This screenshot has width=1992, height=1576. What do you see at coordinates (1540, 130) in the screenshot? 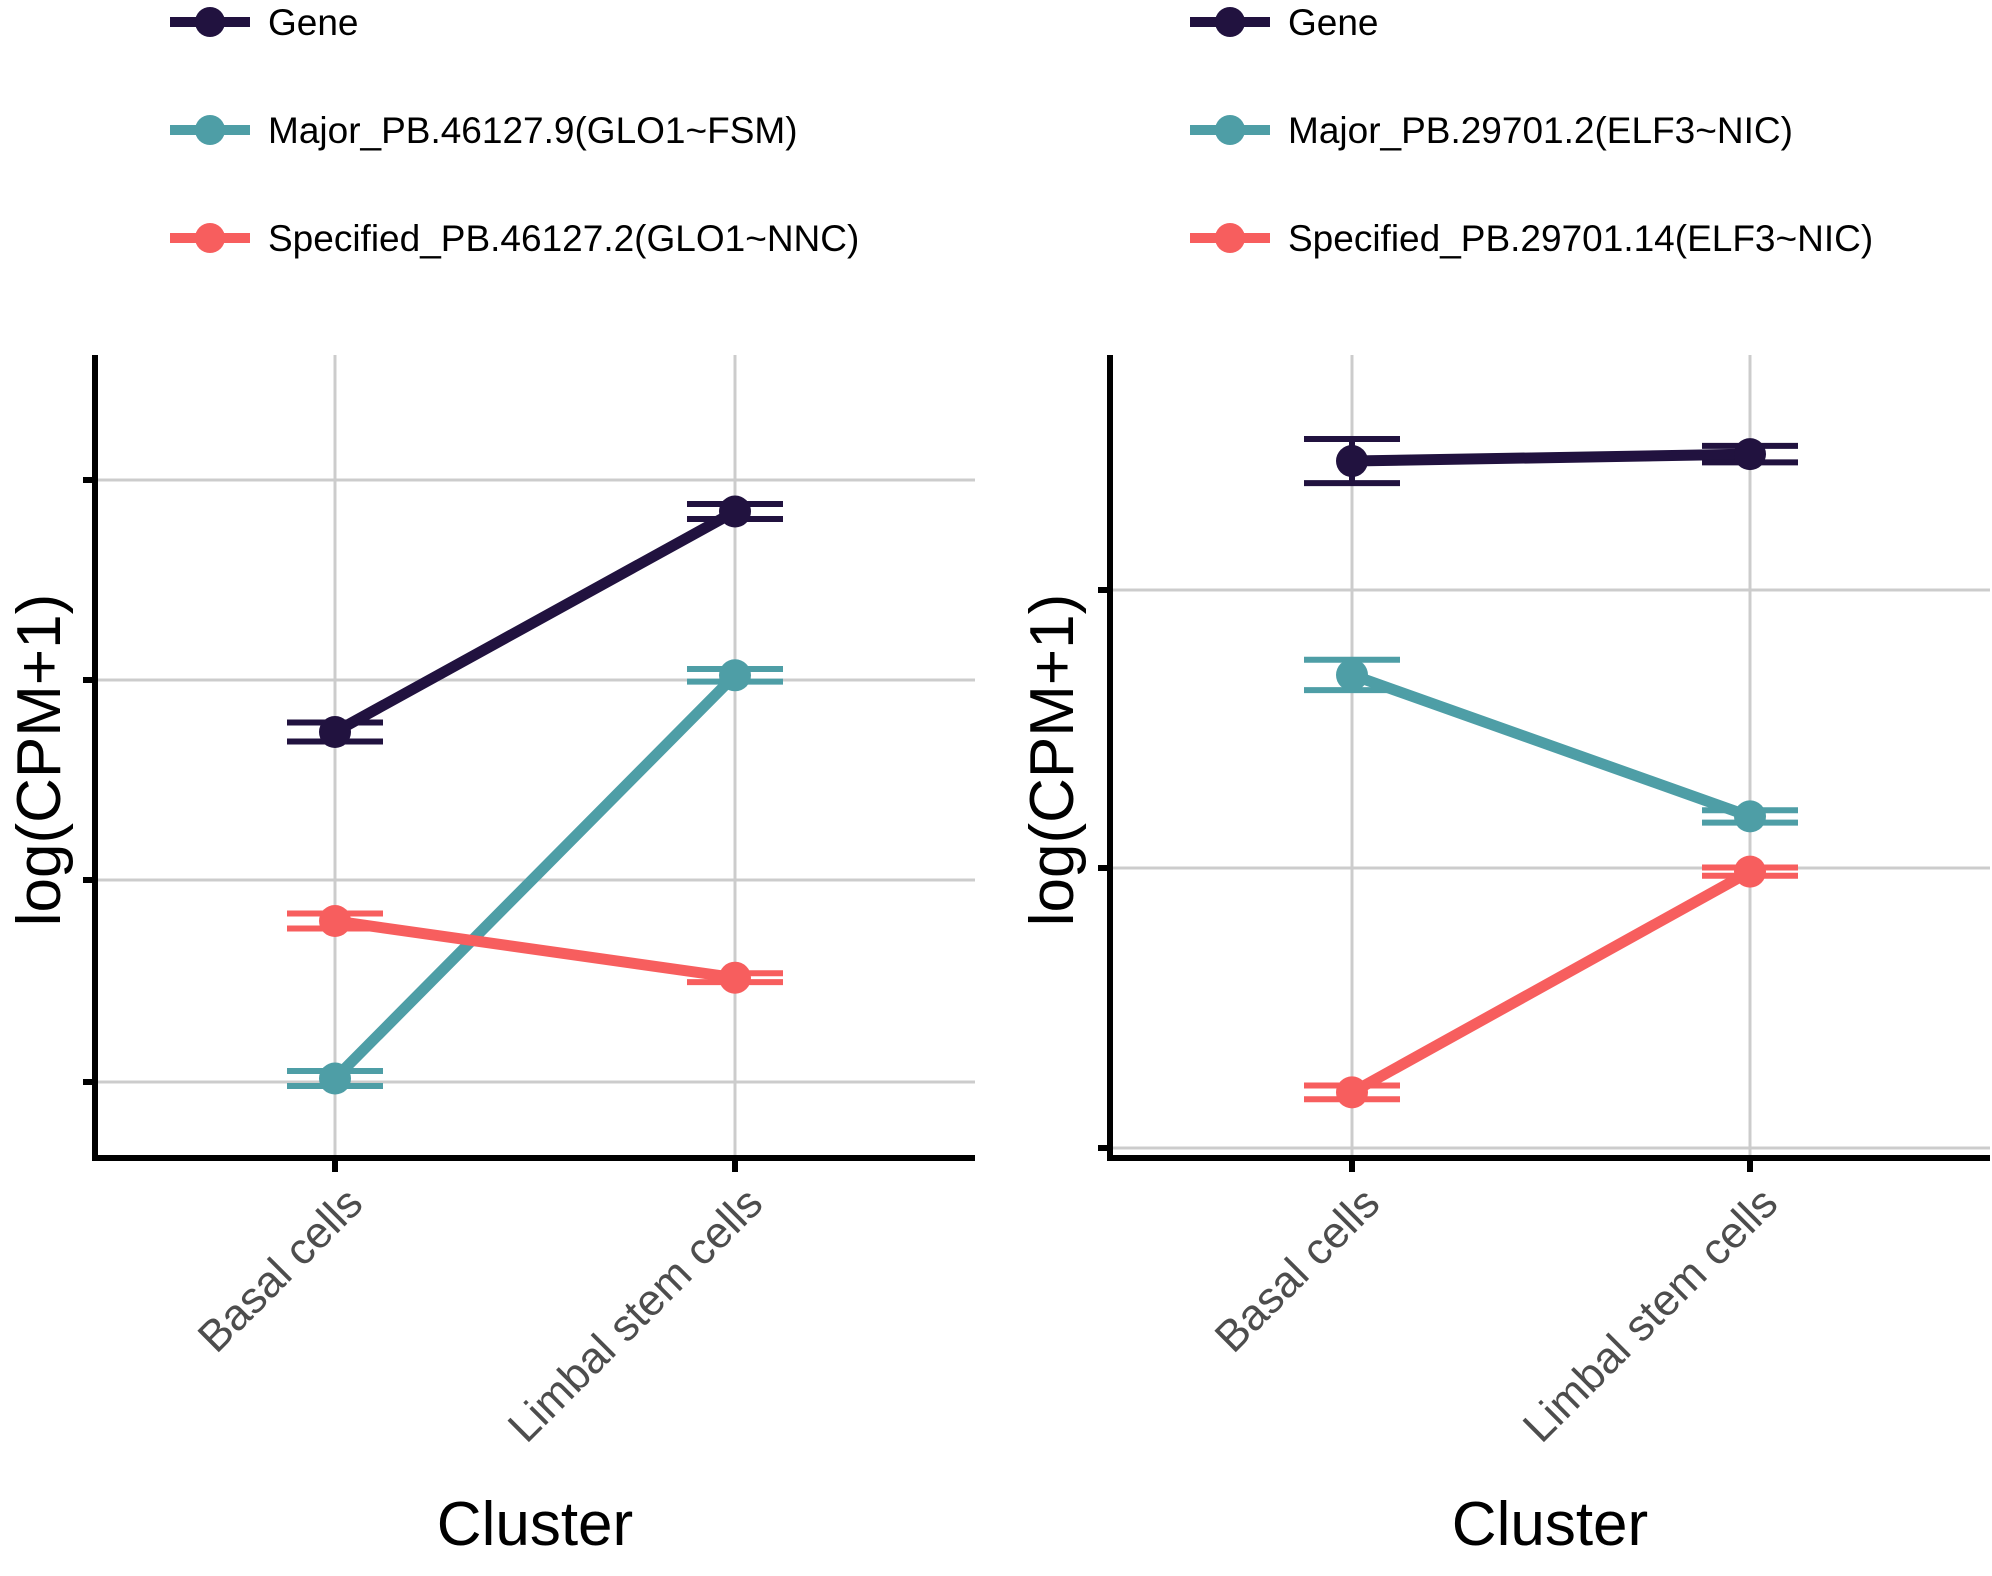
I see `legend-label: Major_PB.29701.2(ELF3~NIC)` at bounding box center [1540, 130].